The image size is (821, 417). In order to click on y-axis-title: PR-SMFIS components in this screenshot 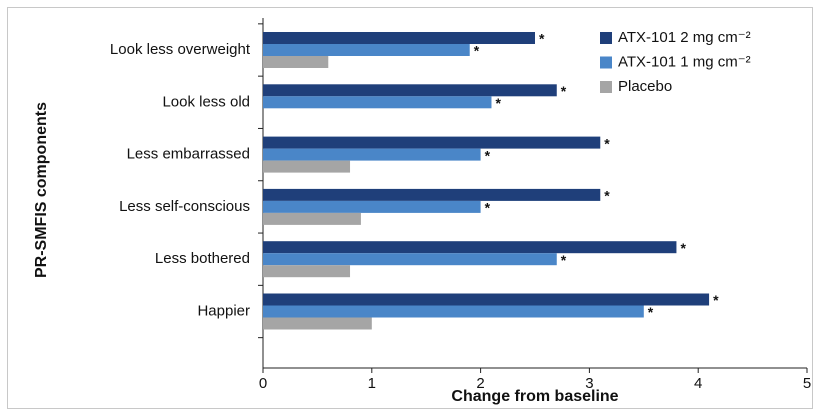, I will do `click(41, 190)`.